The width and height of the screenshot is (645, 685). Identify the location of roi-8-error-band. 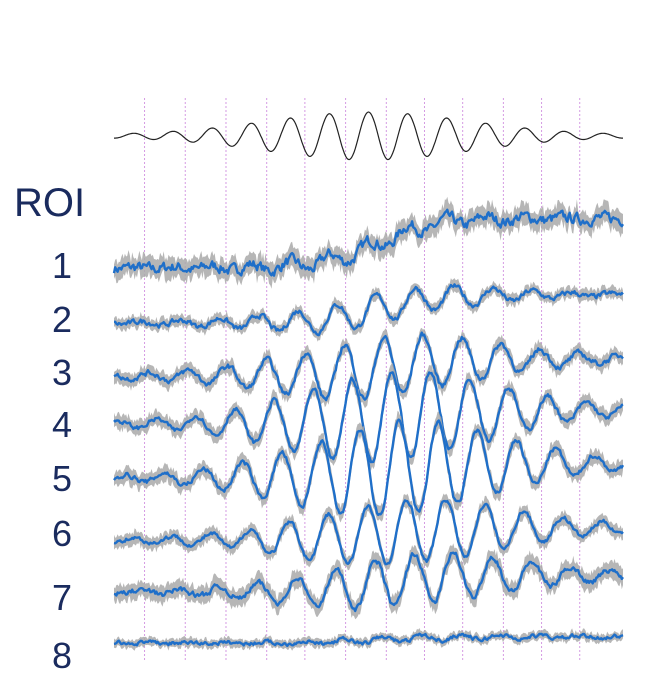
(368, 639).